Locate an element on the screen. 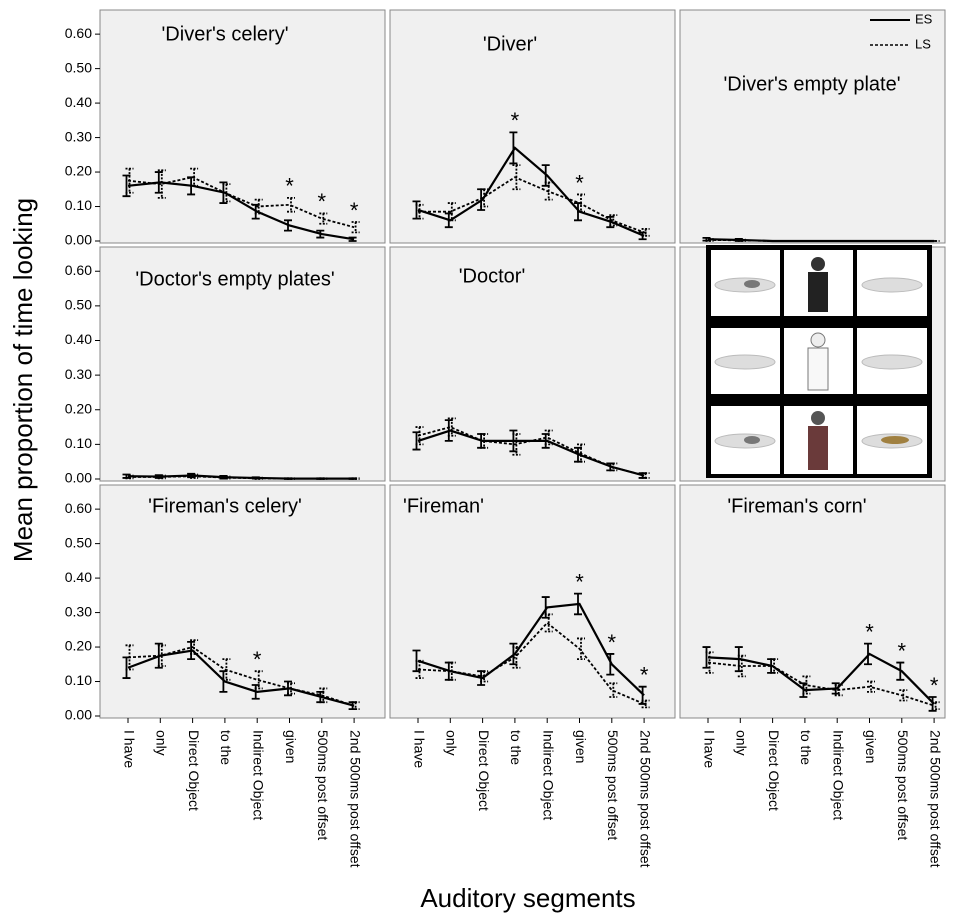  figures is located at coordinates (826, 363).